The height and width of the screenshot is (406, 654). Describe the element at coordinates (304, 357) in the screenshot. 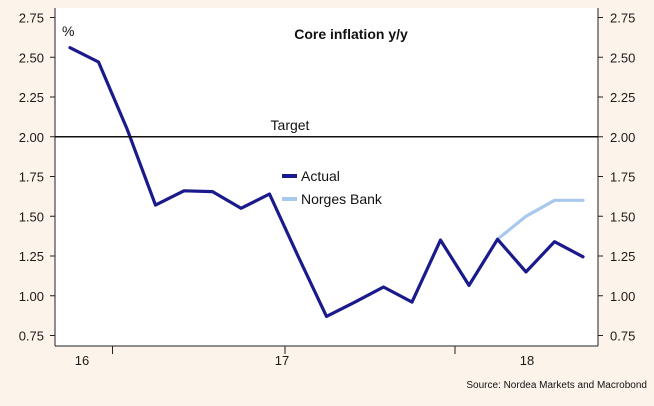

I see `x-axis: 16 17 18` at that location.